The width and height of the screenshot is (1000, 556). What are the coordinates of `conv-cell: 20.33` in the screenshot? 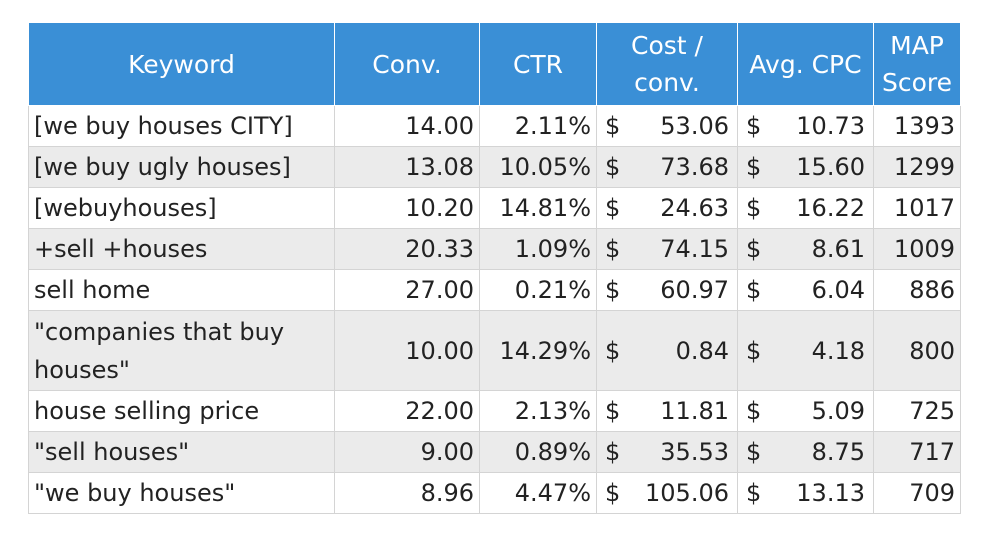 It's located at (407, 249).